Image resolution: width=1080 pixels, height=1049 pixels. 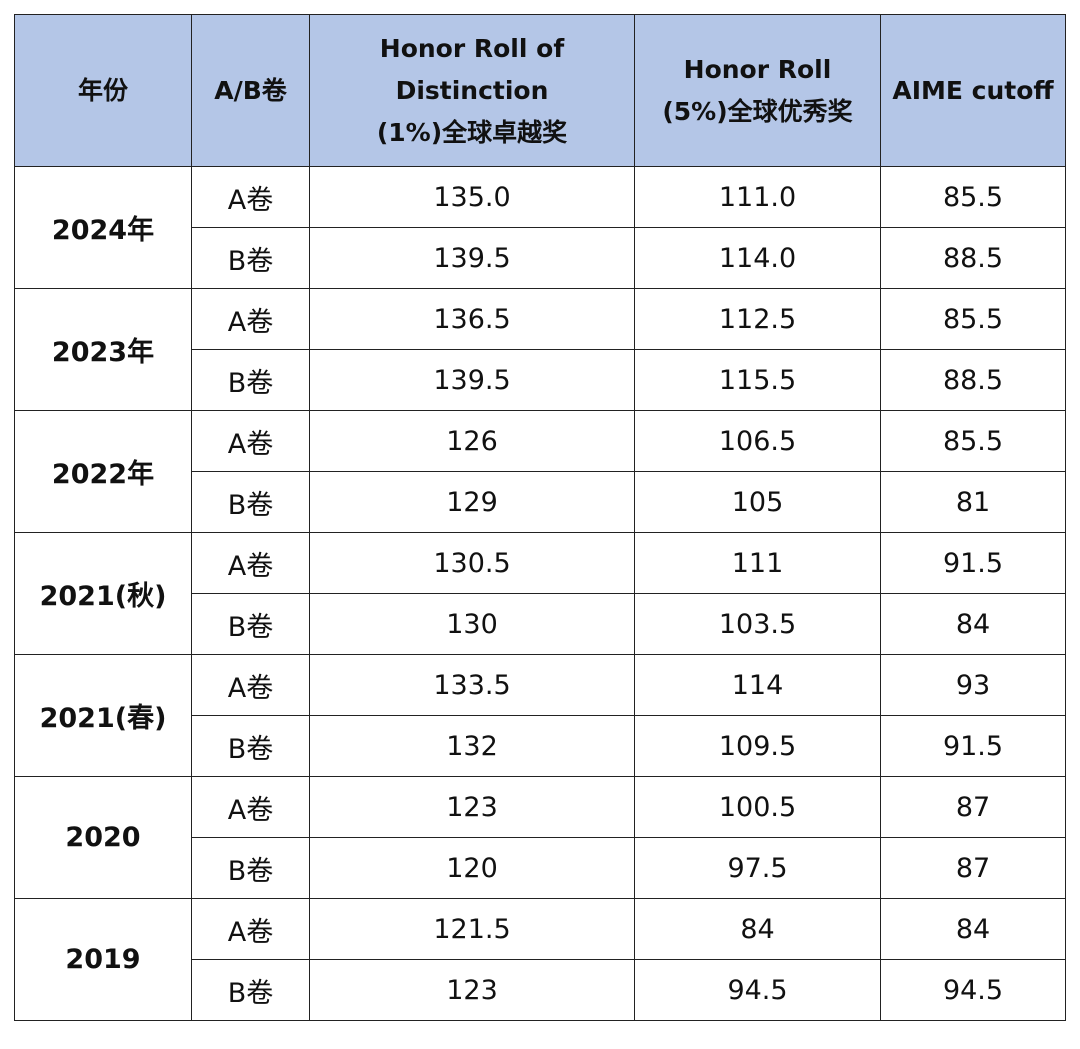 What do you see at coordinates (103, 349) in the screenshot?
I see `year-cell: 2023年` at bounding box center [103, 349].